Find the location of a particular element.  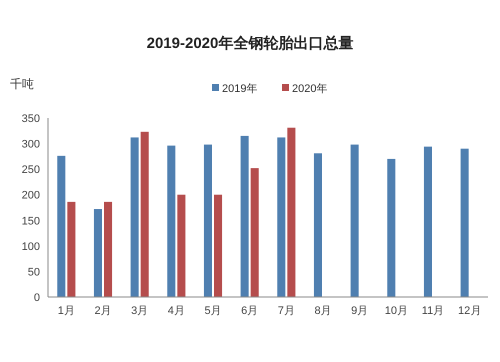

x-tick-label: 10月 is located at coordinates (396, 311).